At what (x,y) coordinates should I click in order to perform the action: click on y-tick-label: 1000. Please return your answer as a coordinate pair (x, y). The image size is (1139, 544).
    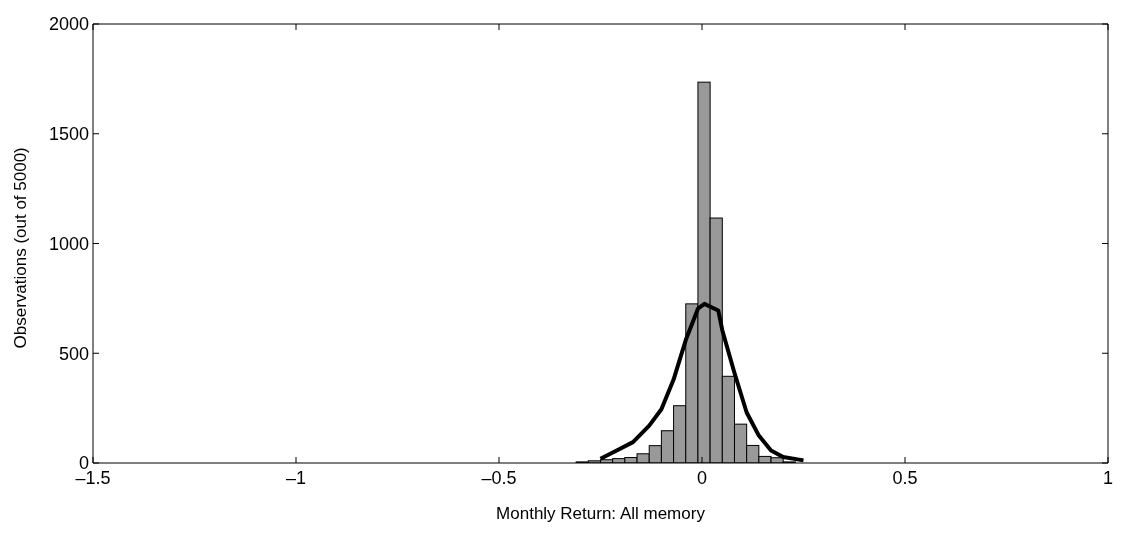
    Looking at the image, I should click on (68, 243).